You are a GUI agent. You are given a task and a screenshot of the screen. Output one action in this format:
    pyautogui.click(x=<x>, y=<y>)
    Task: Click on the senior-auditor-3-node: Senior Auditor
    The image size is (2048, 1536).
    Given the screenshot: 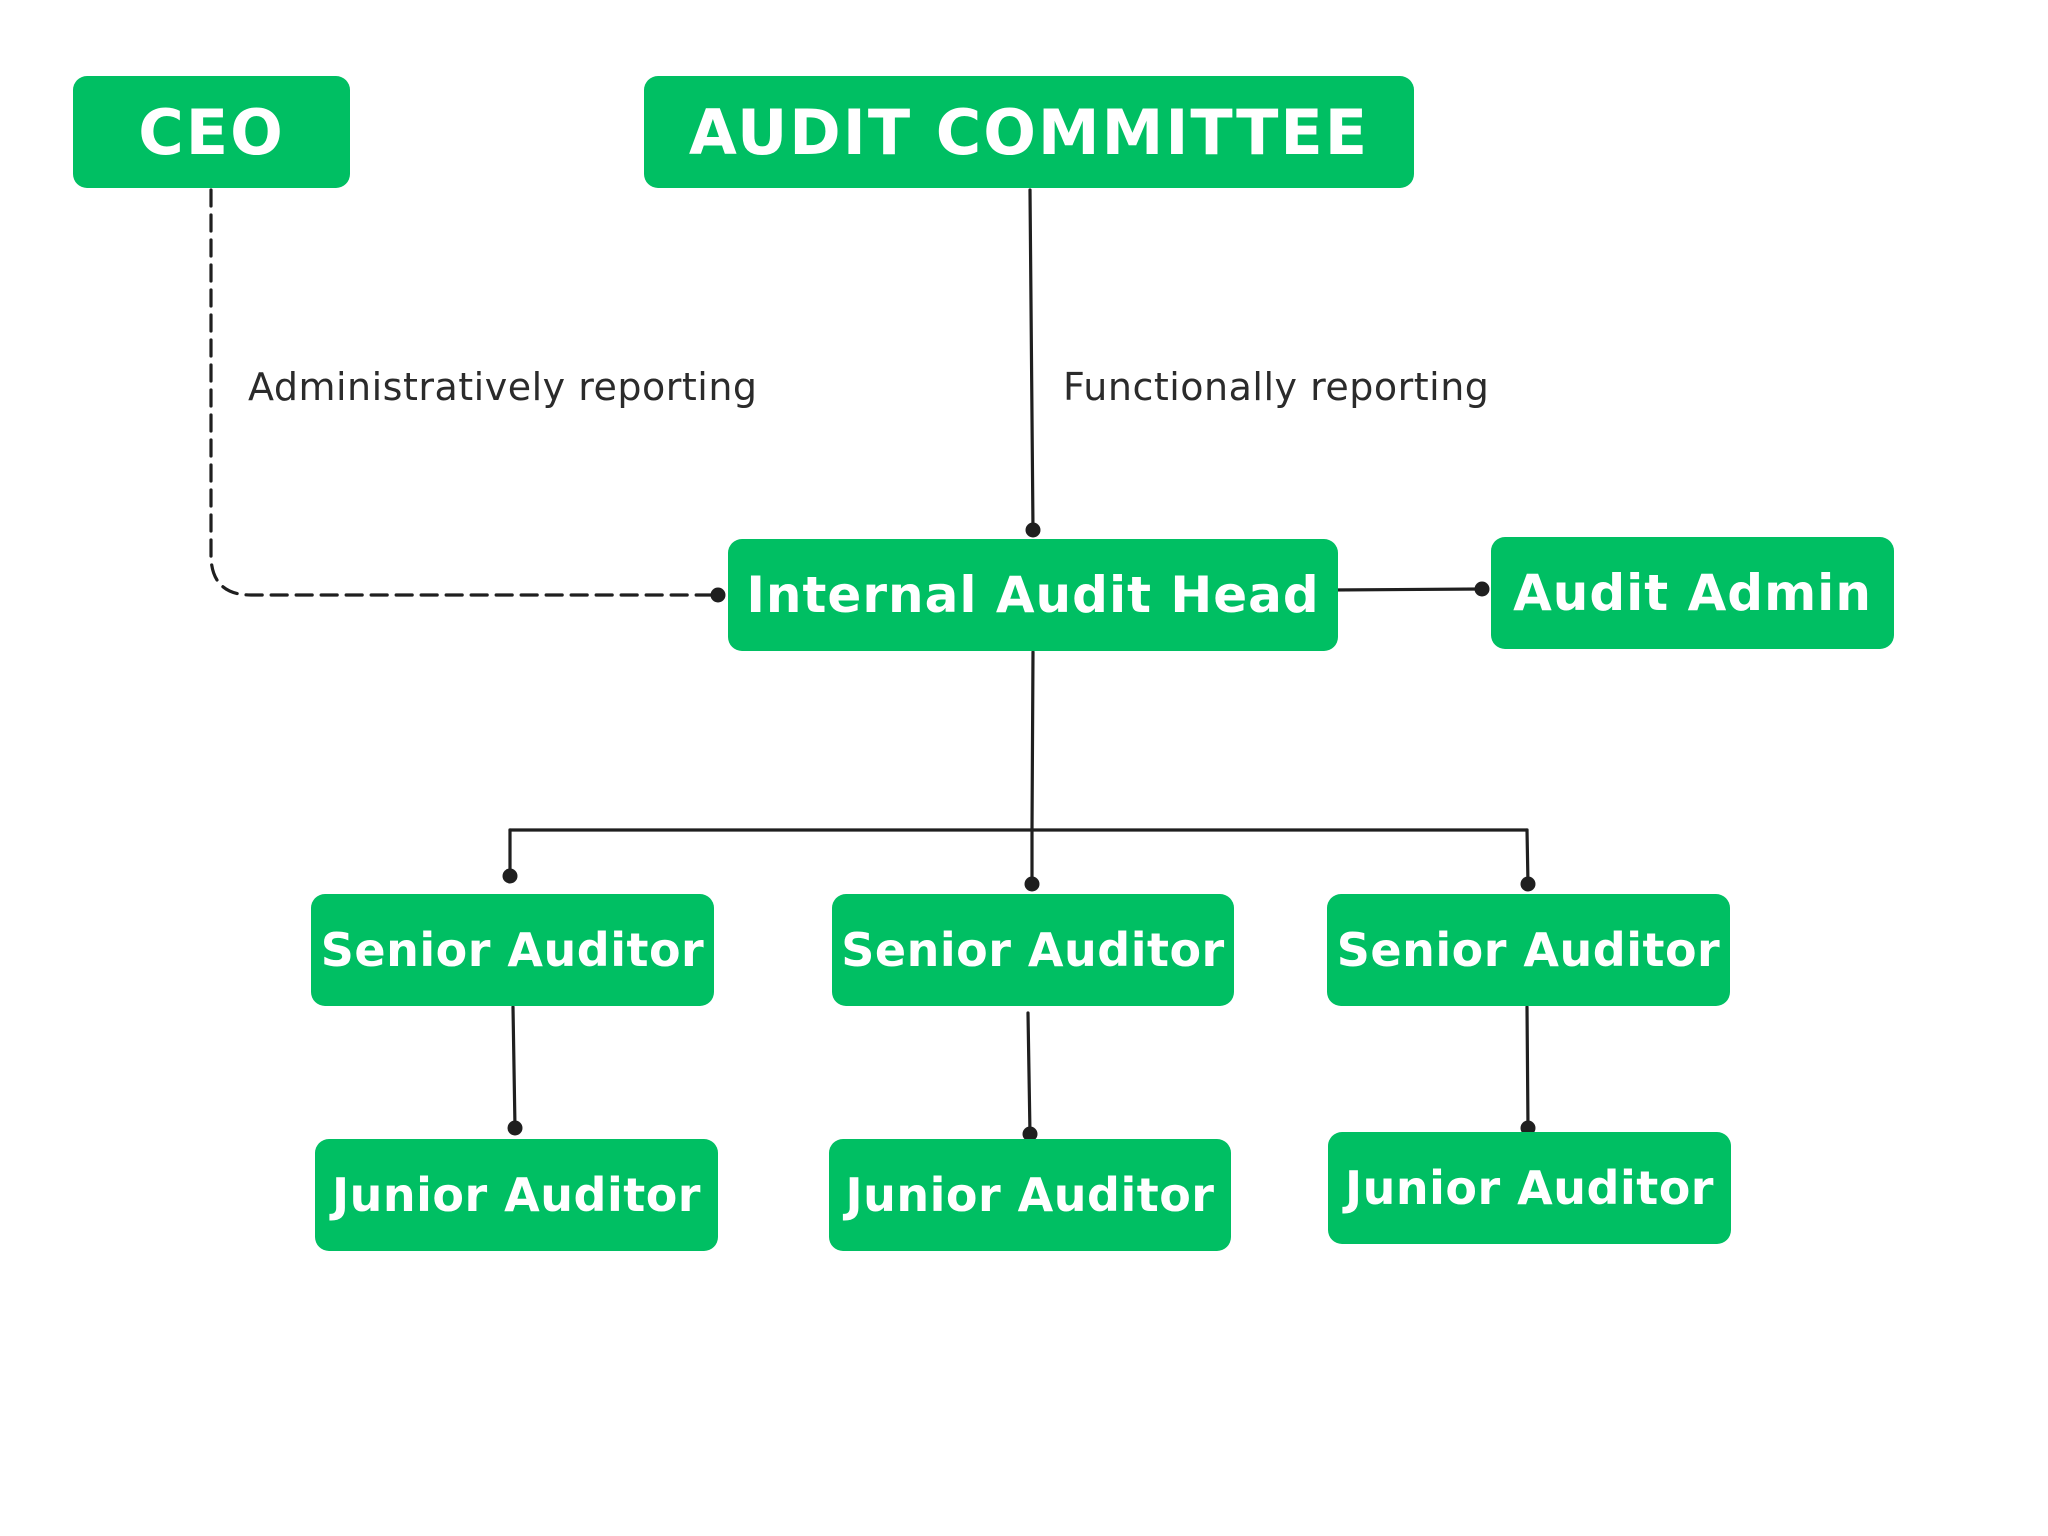 What is the action you would take?
    pyautogui.click(x=1528, y=950)
    